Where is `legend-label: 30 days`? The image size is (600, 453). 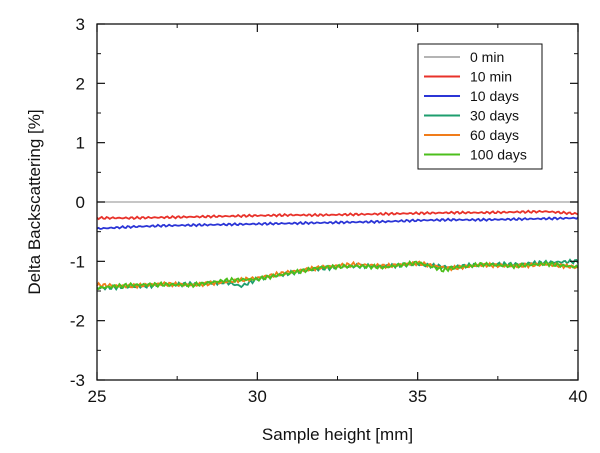
legend-label: 30 days is located at coordinates (494, 116).